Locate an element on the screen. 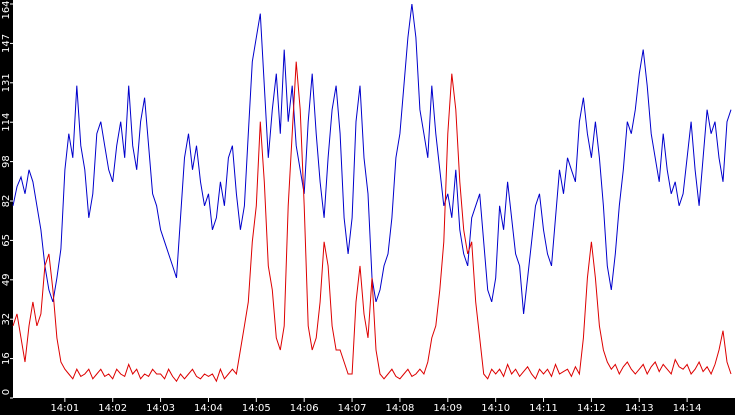  x-tick-label: 14:04 is located at coordinates (208, 408).